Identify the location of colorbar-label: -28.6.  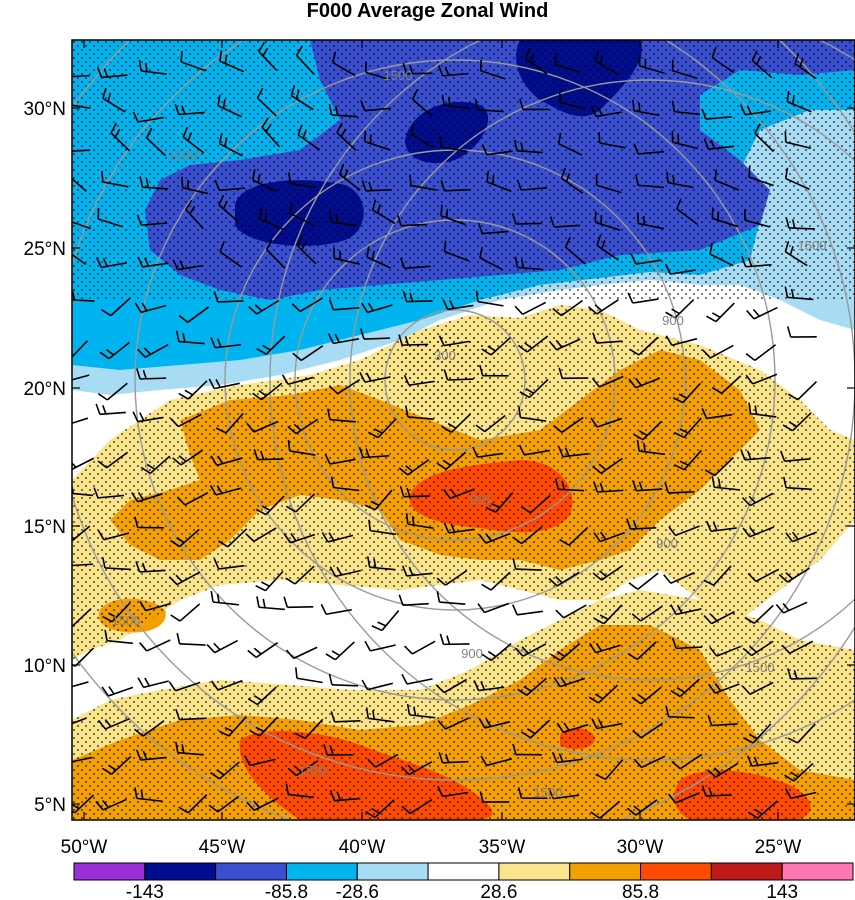
(357, 891).